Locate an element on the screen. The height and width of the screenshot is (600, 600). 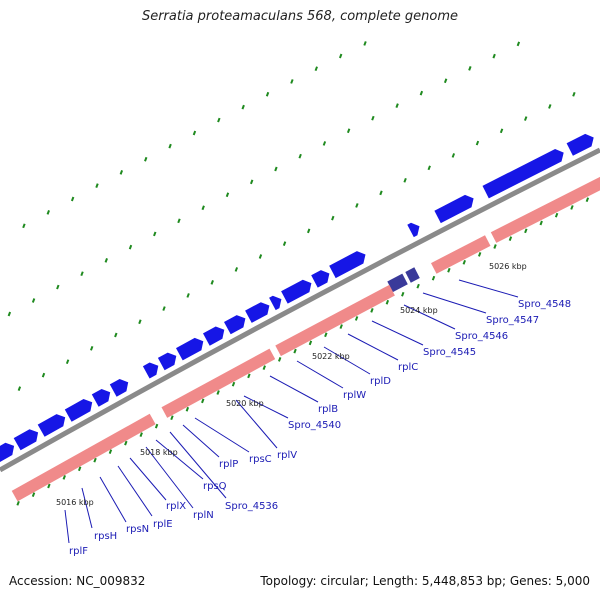
scale-label: 5024 kbp is located at coordinates (419, 310).